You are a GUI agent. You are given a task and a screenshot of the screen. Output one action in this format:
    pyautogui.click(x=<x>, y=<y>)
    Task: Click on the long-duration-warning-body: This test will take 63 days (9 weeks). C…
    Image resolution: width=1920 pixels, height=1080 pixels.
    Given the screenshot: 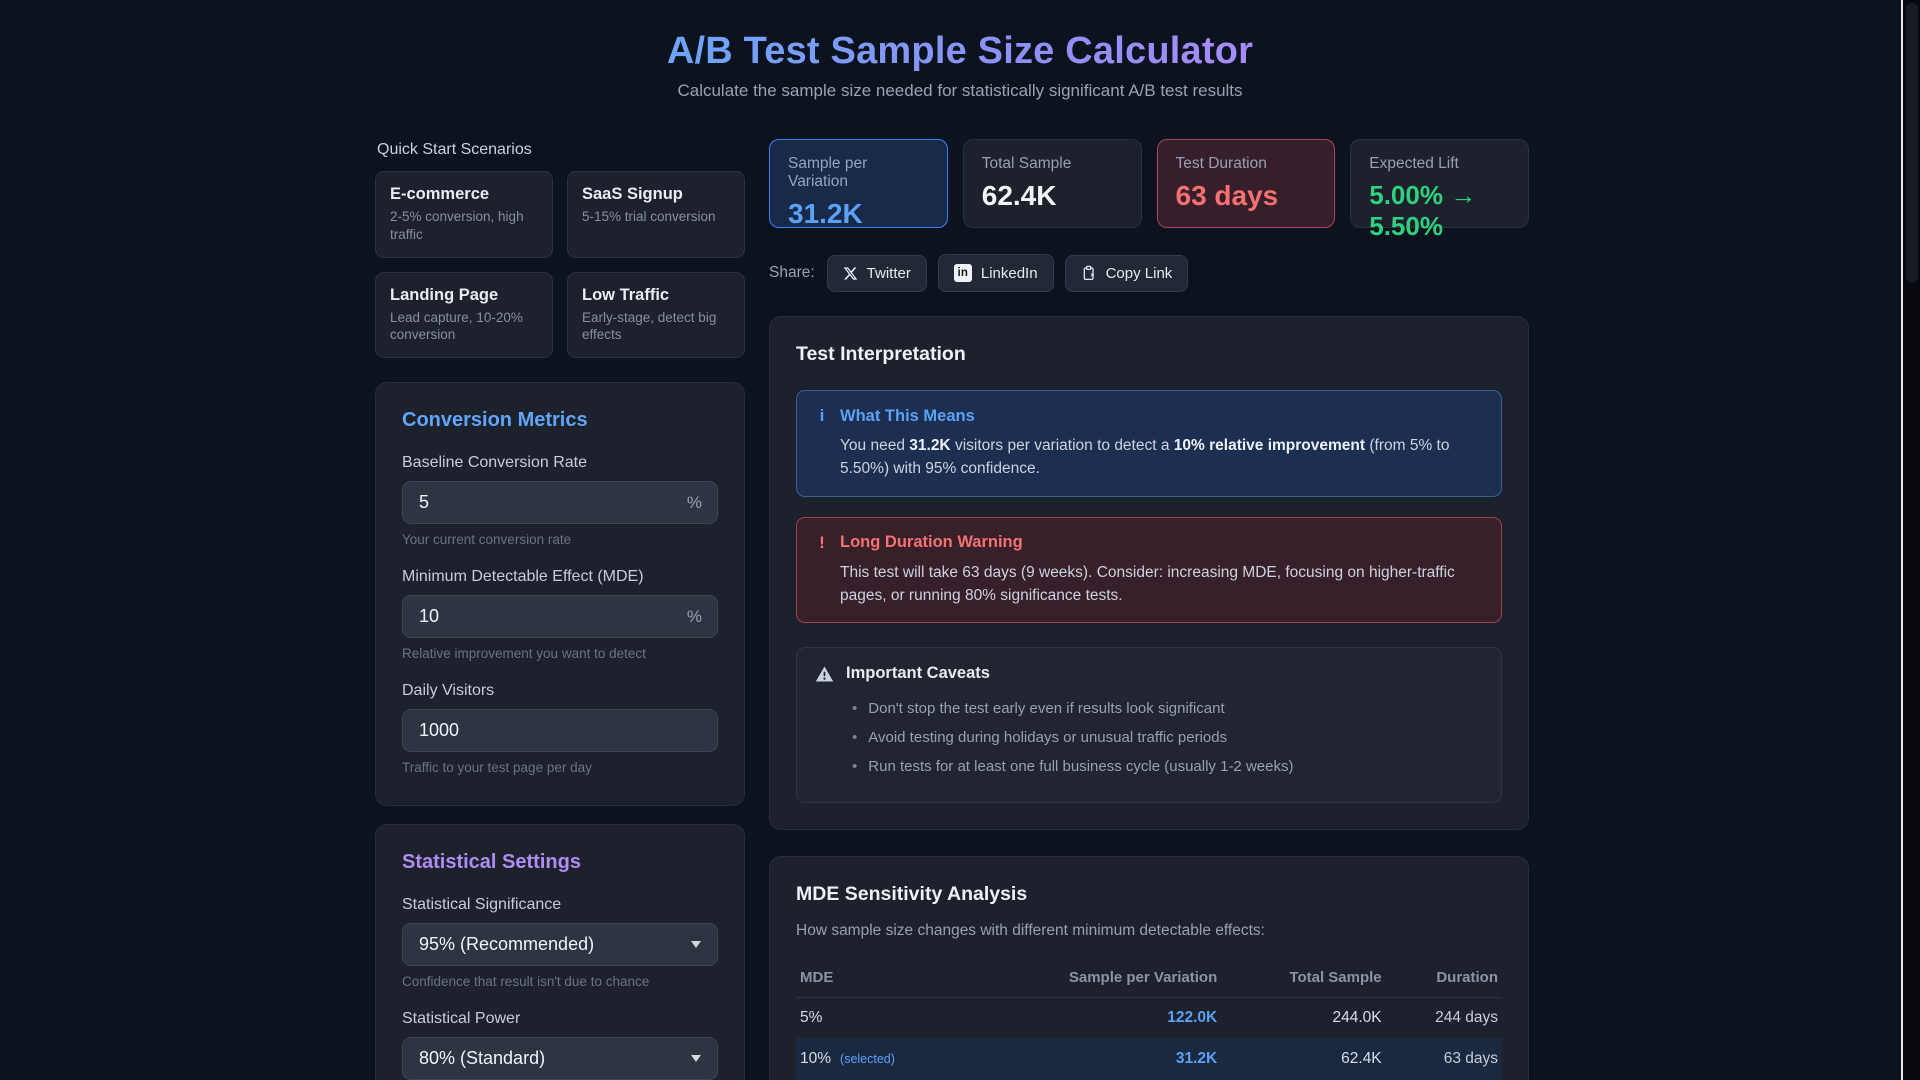 What is the action you would take?
    pyautogui.click(x=1147, y=583)
    